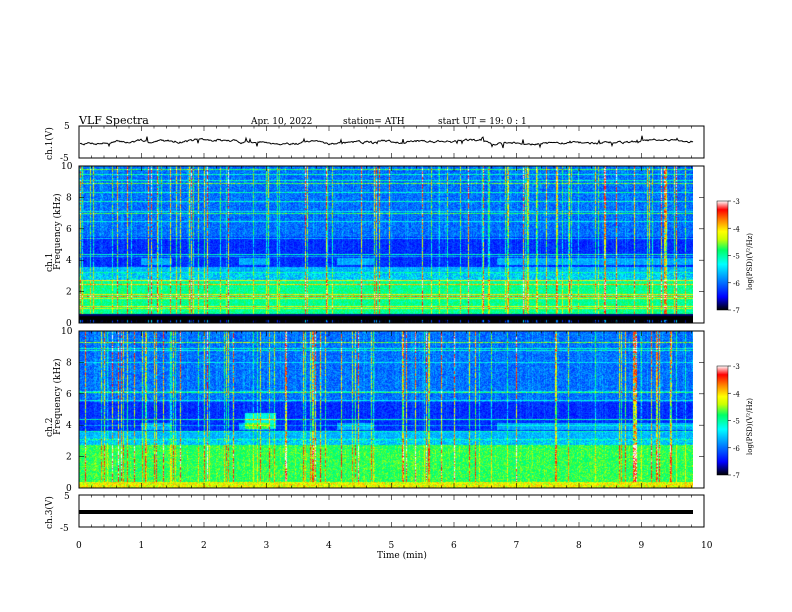 Image resolution: width=792 pixels, height=612 pixels. I want to click on colorbar-1-label: log(PSD)(V²/Hz), so click(750, 261).